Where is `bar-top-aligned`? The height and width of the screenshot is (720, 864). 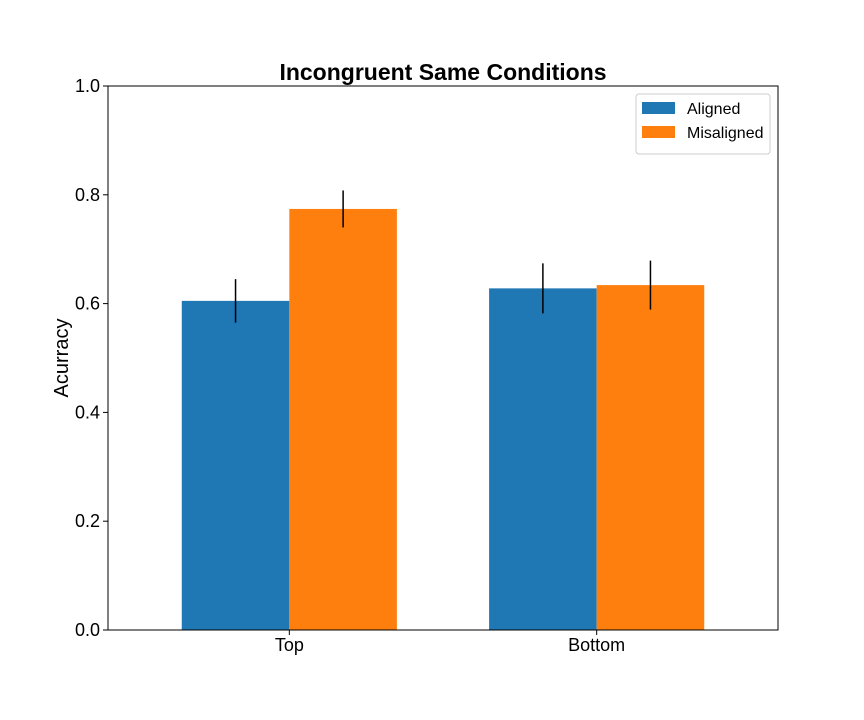 bar-top-aligned is located at coordinates (235, 465).